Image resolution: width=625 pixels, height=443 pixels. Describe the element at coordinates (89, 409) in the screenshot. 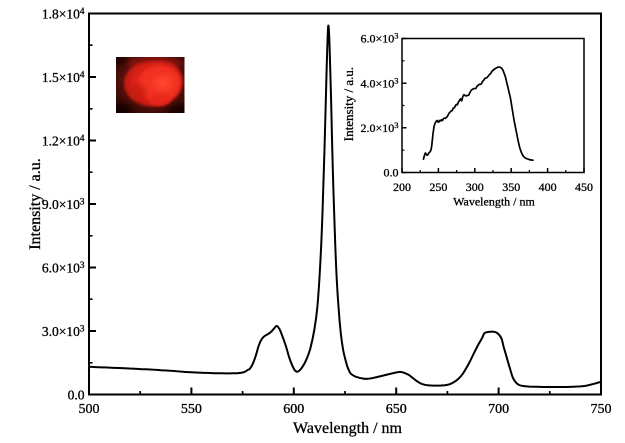

I see `svg-text: 500` at that location.